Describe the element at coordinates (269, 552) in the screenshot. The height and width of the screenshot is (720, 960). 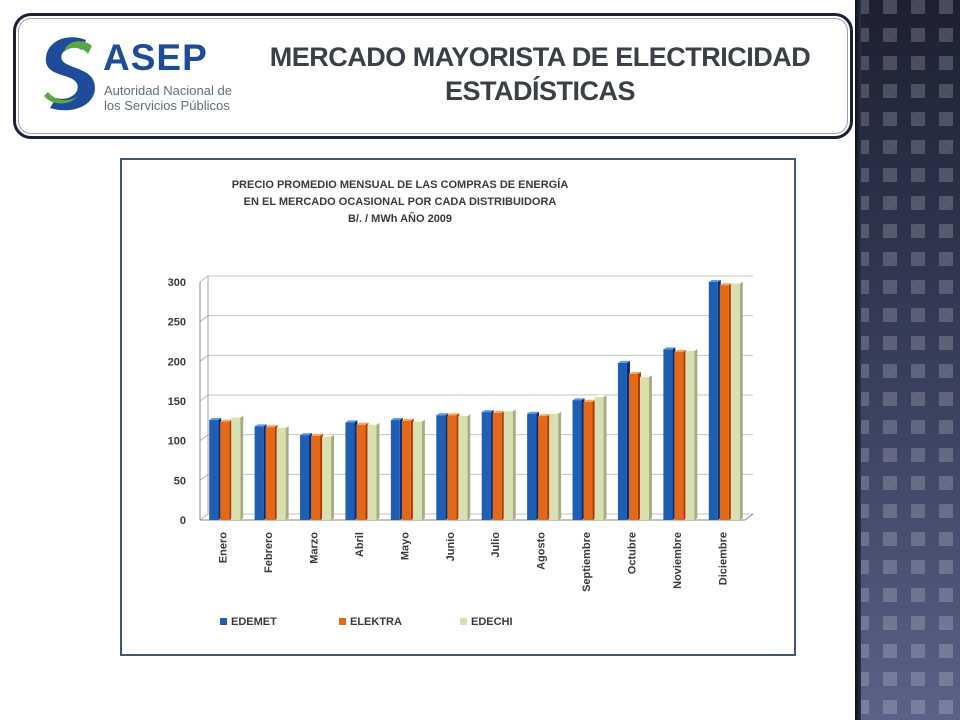
I see `x-tick-label: Febrero` at that location.